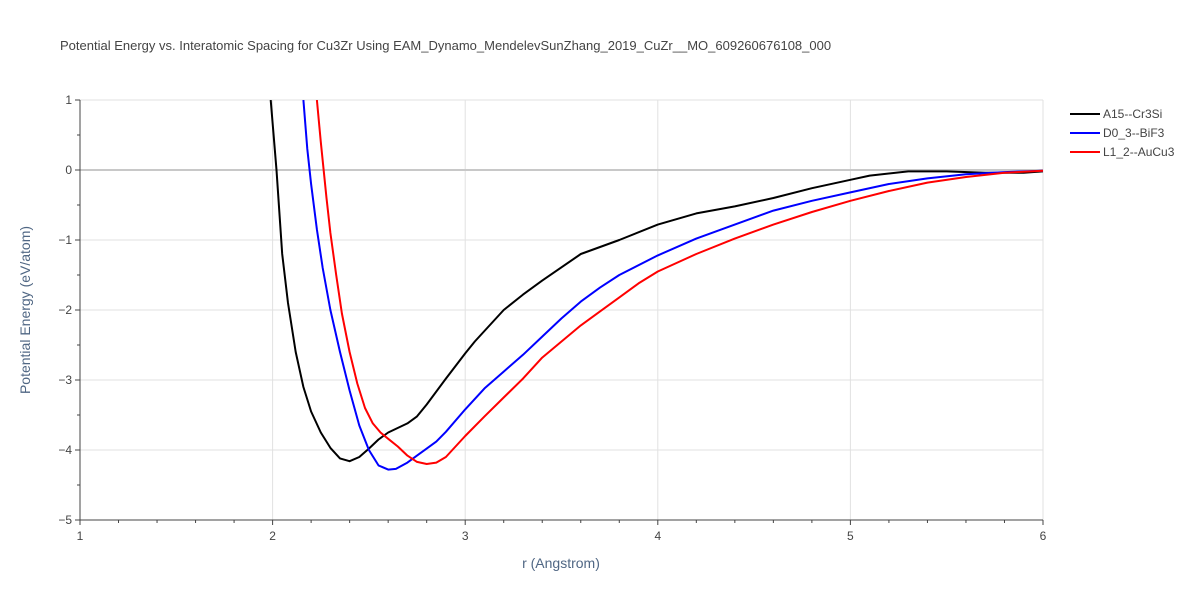  Describe the element at coordinates (68, 170) in the screenshot. I see `y-tick-label: 0` at that location.